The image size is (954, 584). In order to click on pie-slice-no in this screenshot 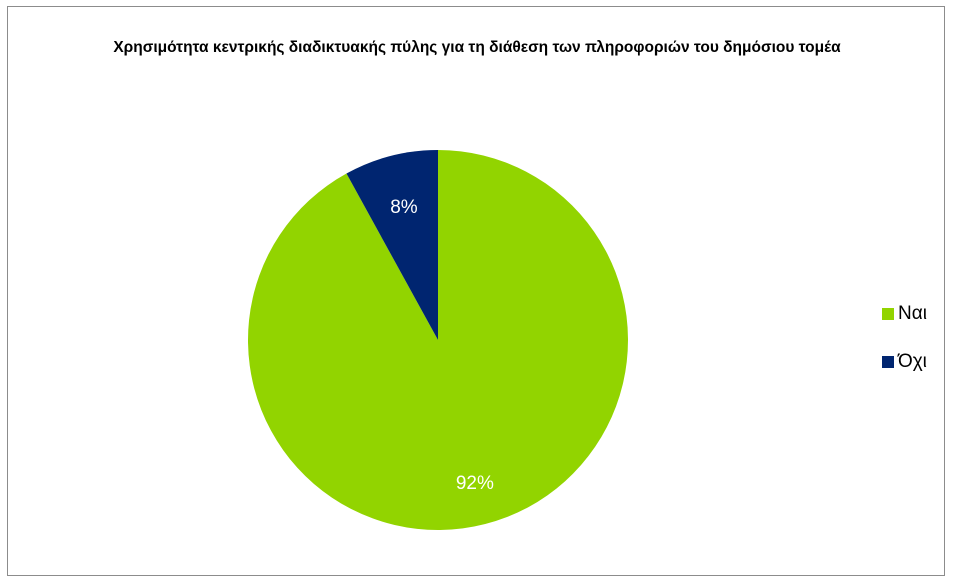, I will do `click(392, 245)`.